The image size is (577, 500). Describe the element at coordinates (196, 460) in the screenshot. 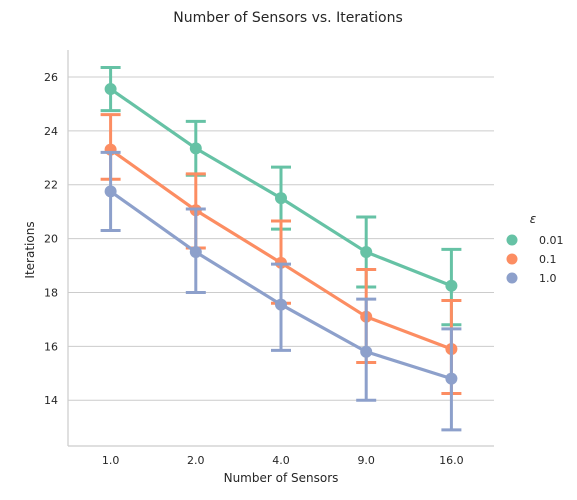

I see `x-tick-label: 2.0` at that location.